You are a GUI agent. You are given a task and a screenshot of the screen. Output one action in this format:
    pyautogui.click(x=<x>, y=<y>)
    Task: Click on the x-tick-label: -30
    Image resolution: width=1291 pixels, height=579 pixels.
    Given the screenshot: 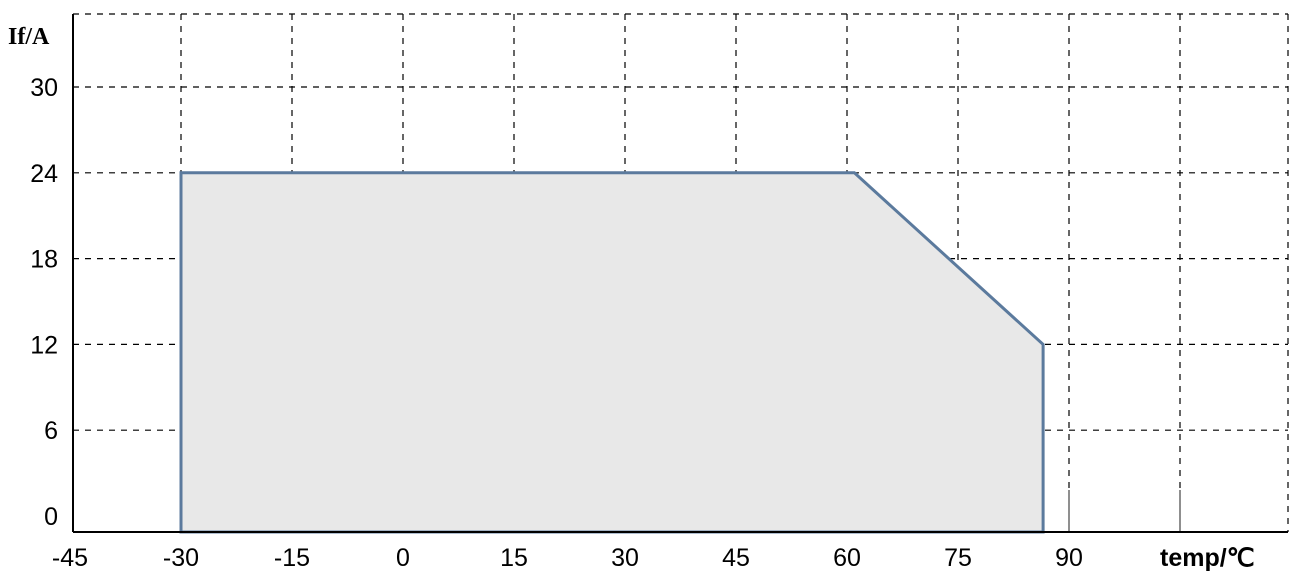 What is the action you would take?
    pyautogui.click(x=181, y=558)
    